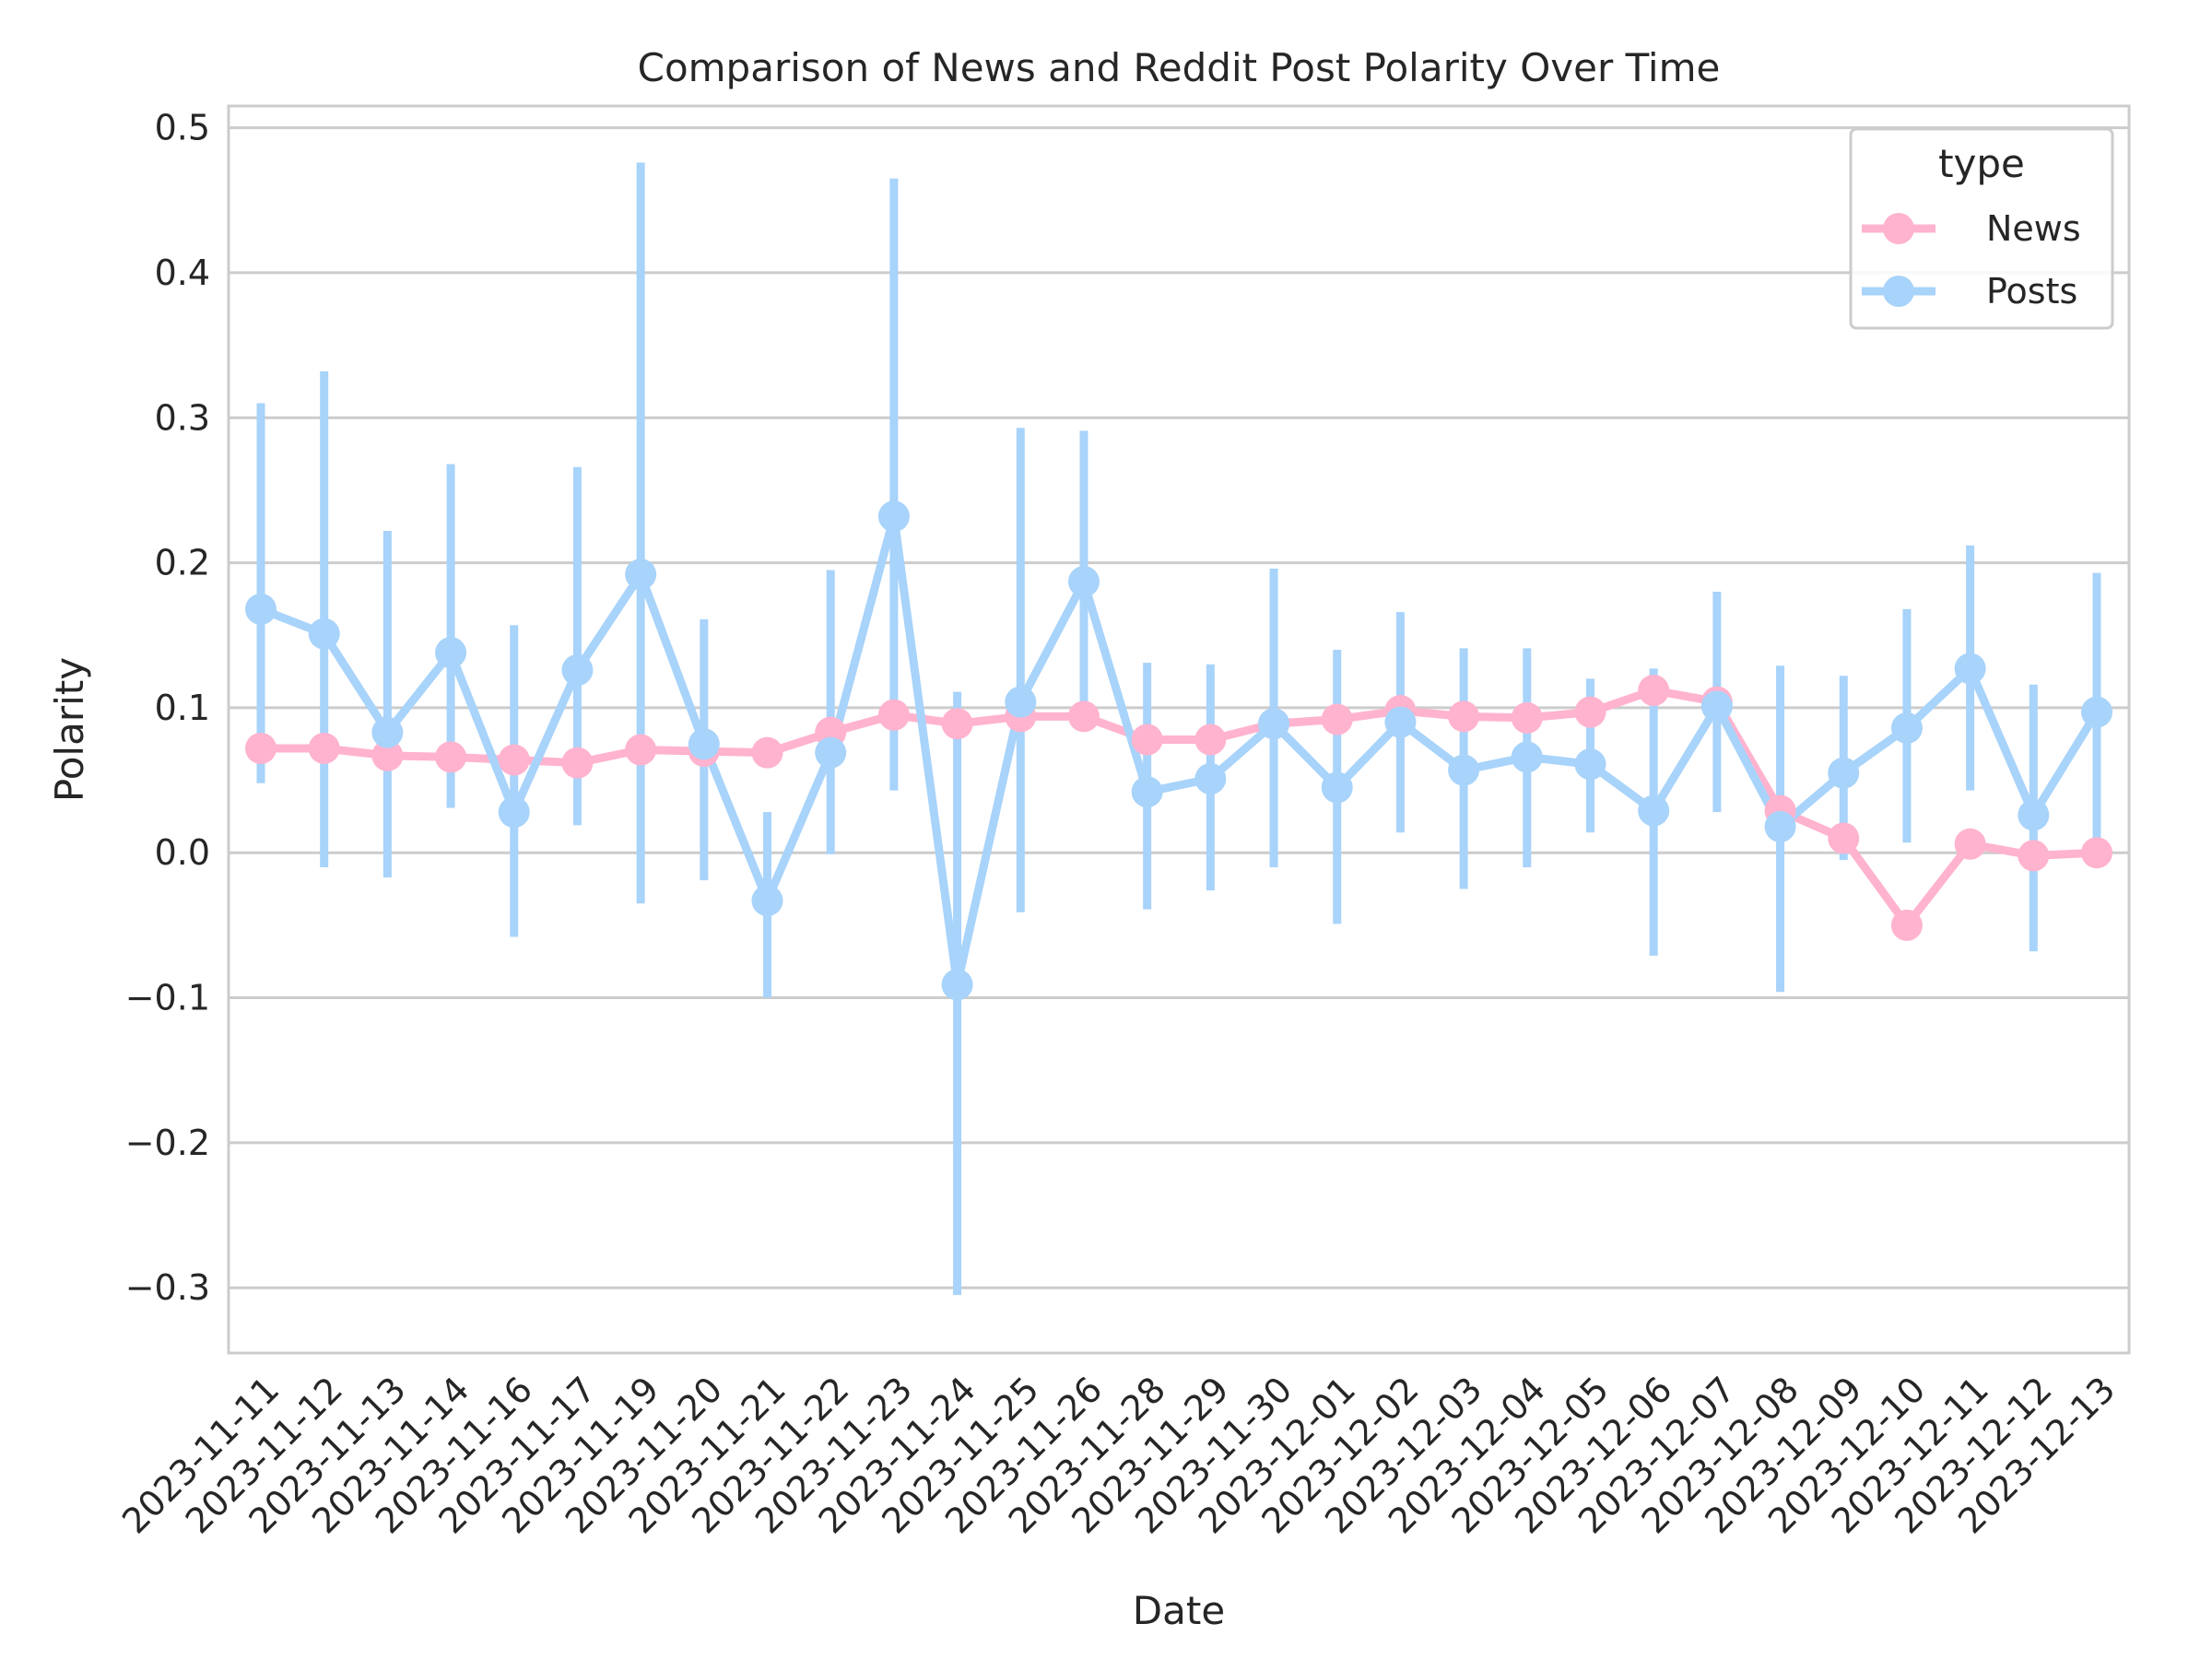 This screenshot has height=1659, width=2212. I want to click on y-tick-label: −0.3, so click(167, 1287).